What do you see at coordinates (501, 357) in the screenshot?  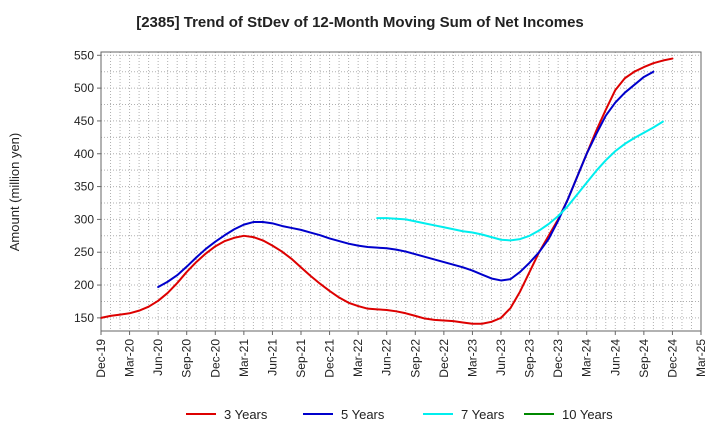 I see `x-tick-label: Jun-23` at bounding box center [501, 357].